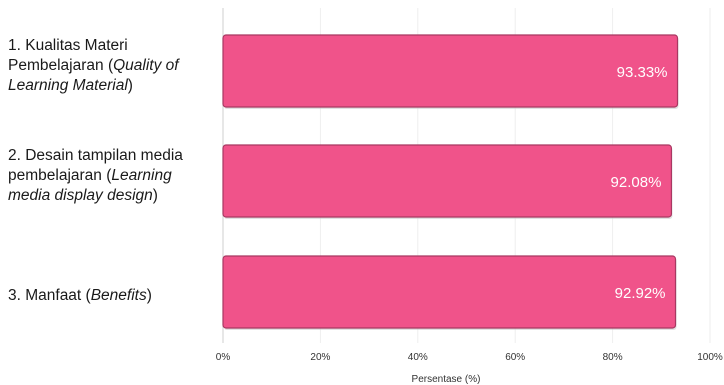  Describe the element at coordinates (68, 55) in the screenshot. I see `category-label-id: 1. Kualitas Materi Pembelajaran (` at that location.